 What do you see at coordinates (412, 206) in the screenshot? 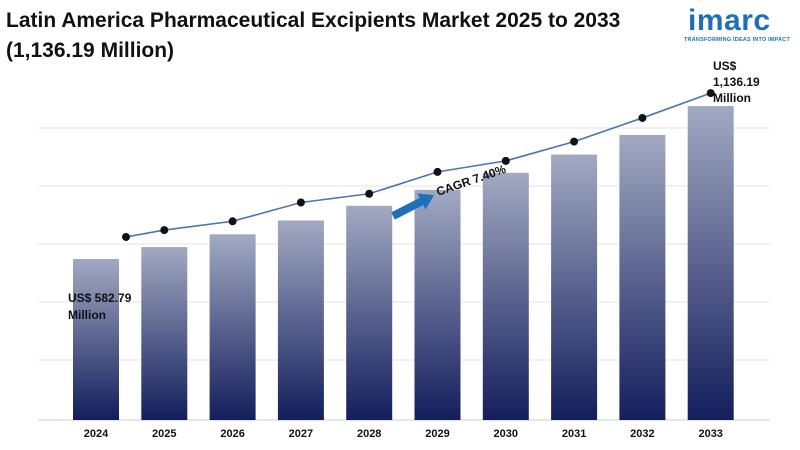
I see `cagr-arrow-icon` at bounding box center [412, 206].